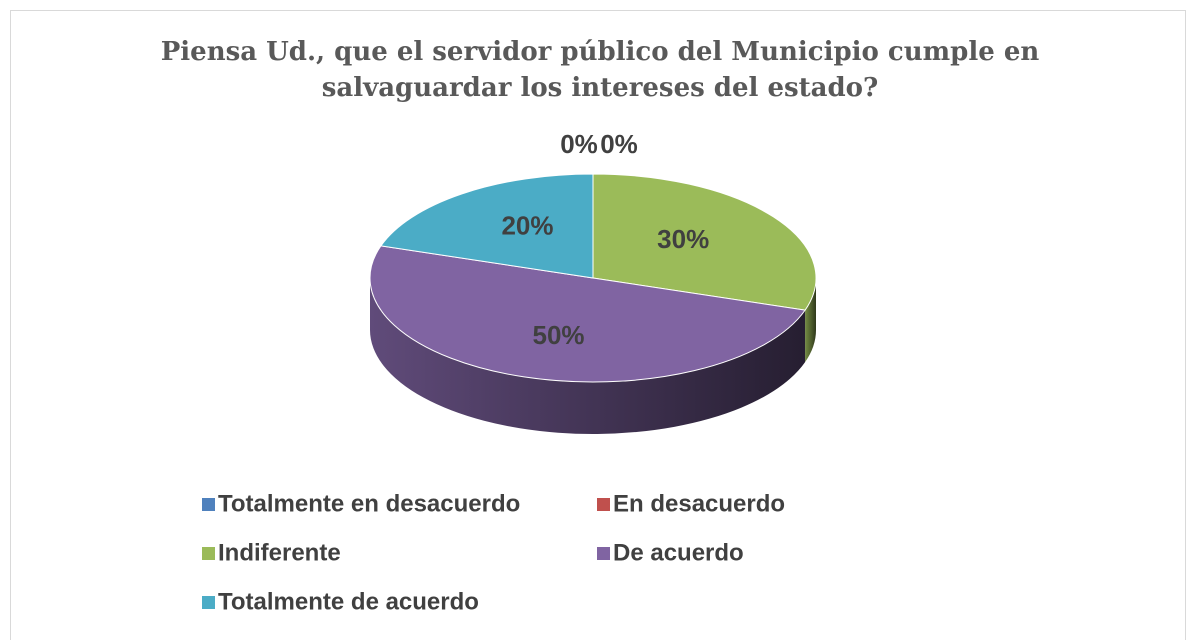 This screenshot has height=640, width=1198. What do you see at coordinates (683, 239) in the screenshot?
I see `data-label: 30%` at bounding box center [683, 239].